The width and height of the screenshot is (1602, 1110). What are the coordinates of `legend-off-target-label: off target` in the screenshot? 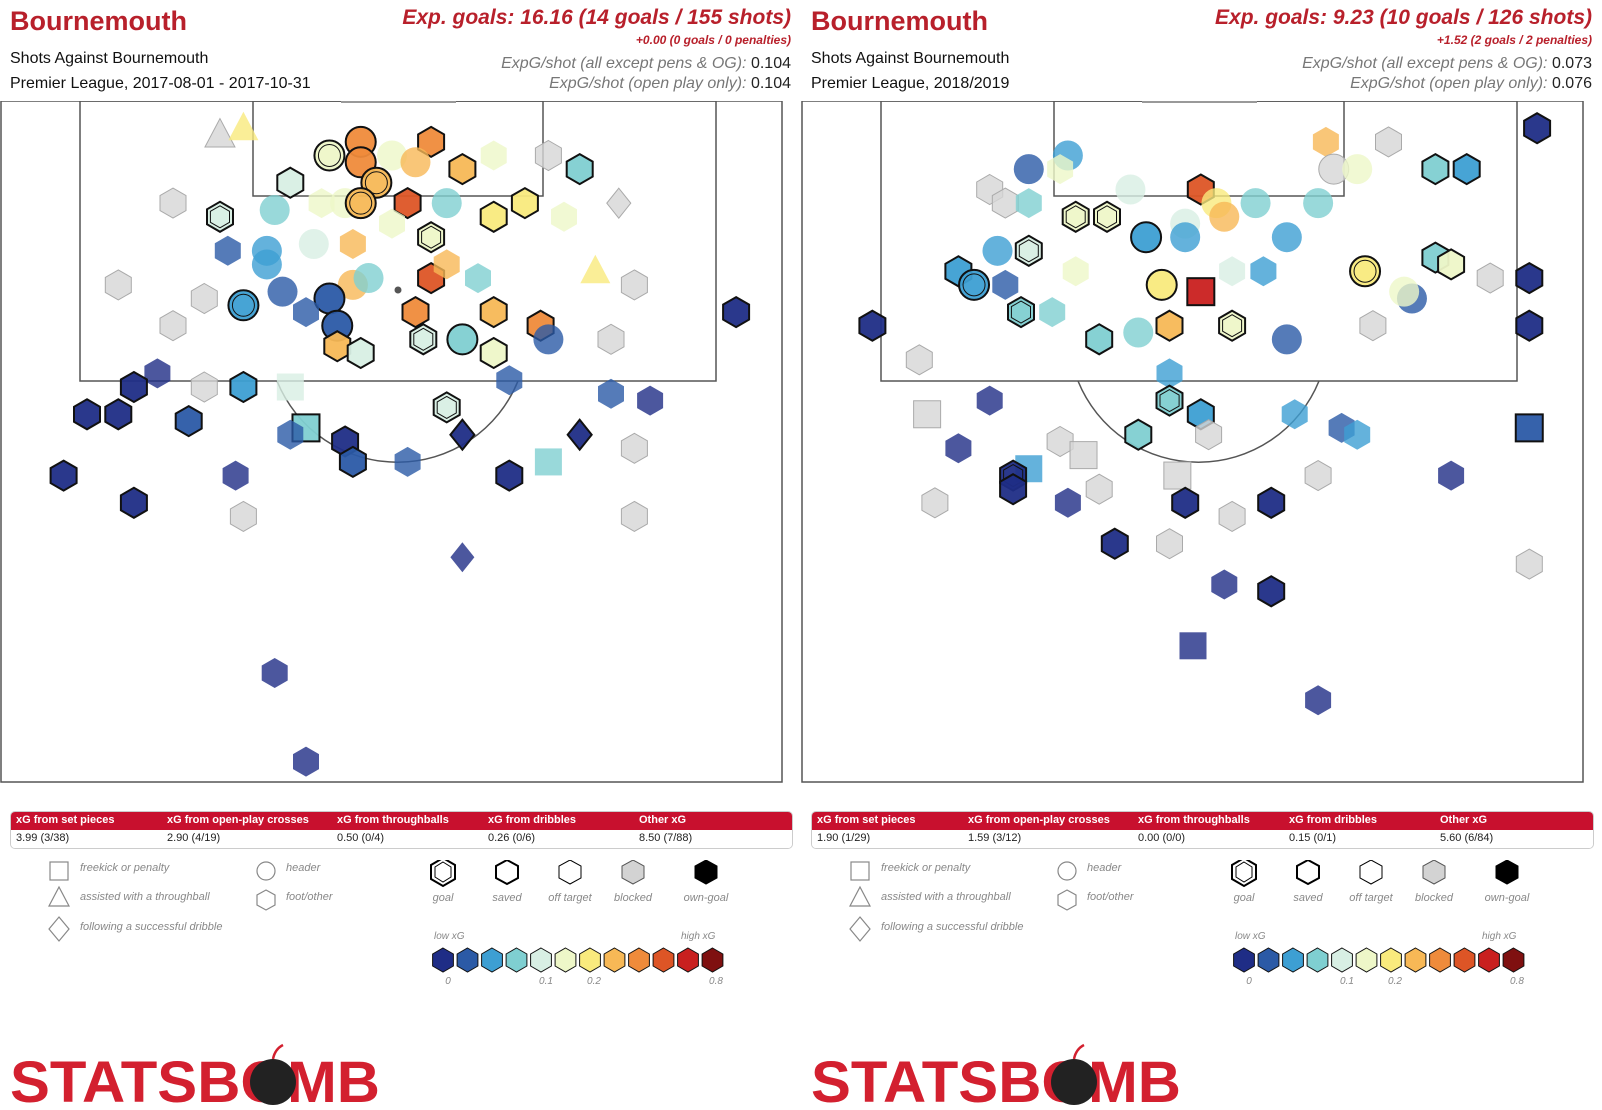 It's located at (570, 898).